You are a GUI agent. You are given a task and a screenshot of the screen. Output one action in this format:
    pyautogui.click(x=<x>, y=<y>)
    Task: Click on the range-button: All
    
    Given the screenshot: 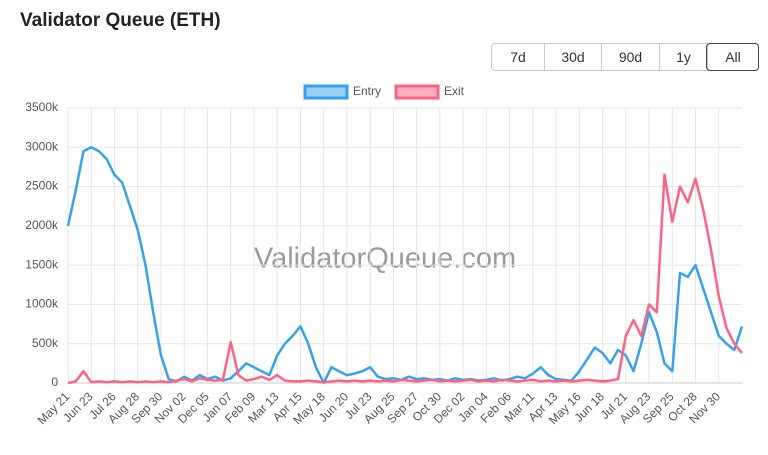 What is the action you would take?
    pyautogui.click(x=732, y=57)
    